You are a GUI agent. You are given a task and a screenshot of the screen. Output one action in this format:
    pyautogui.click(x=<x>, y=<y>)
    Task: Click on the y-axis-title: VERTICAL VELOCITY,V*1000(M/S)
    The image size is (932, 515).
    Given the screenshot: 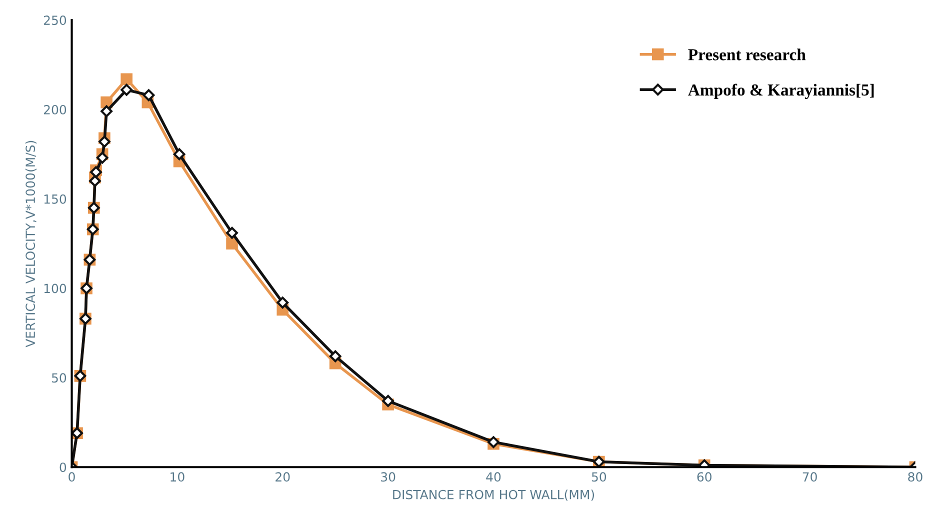 What is the action you would take?
    pyautogui.click(x=31, y=244)
    